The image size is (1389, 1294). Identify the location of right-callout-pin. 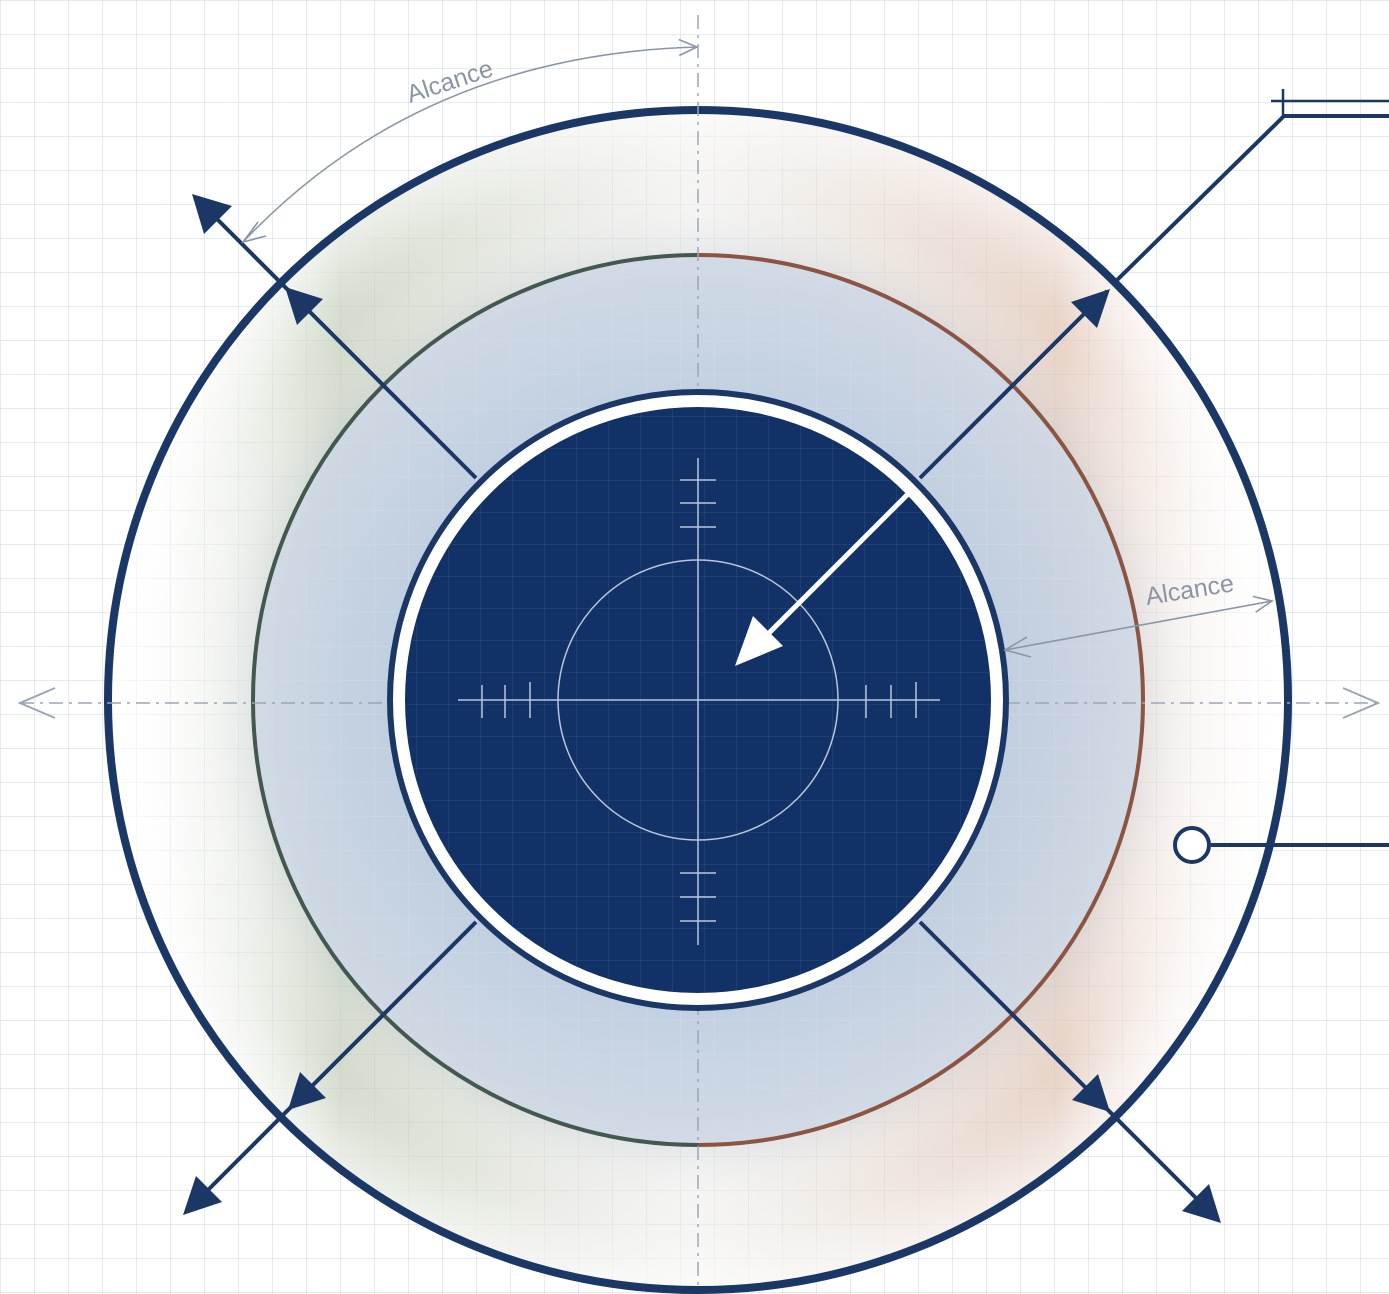
(1281, 845).